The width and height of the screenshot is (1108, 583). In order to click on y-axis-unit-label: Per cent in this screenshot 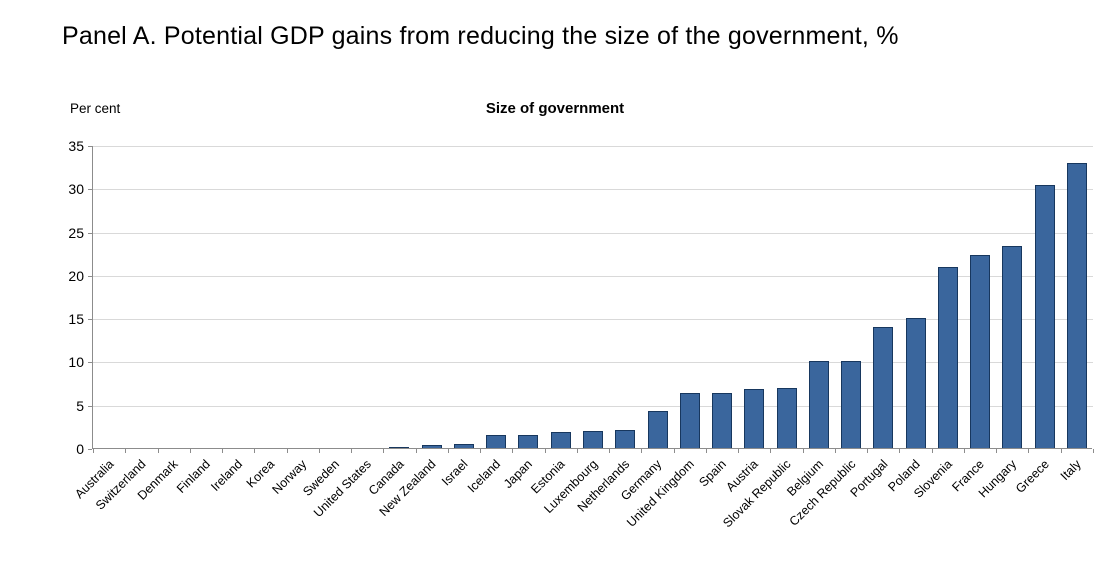, I will do `click(95, 108)`.